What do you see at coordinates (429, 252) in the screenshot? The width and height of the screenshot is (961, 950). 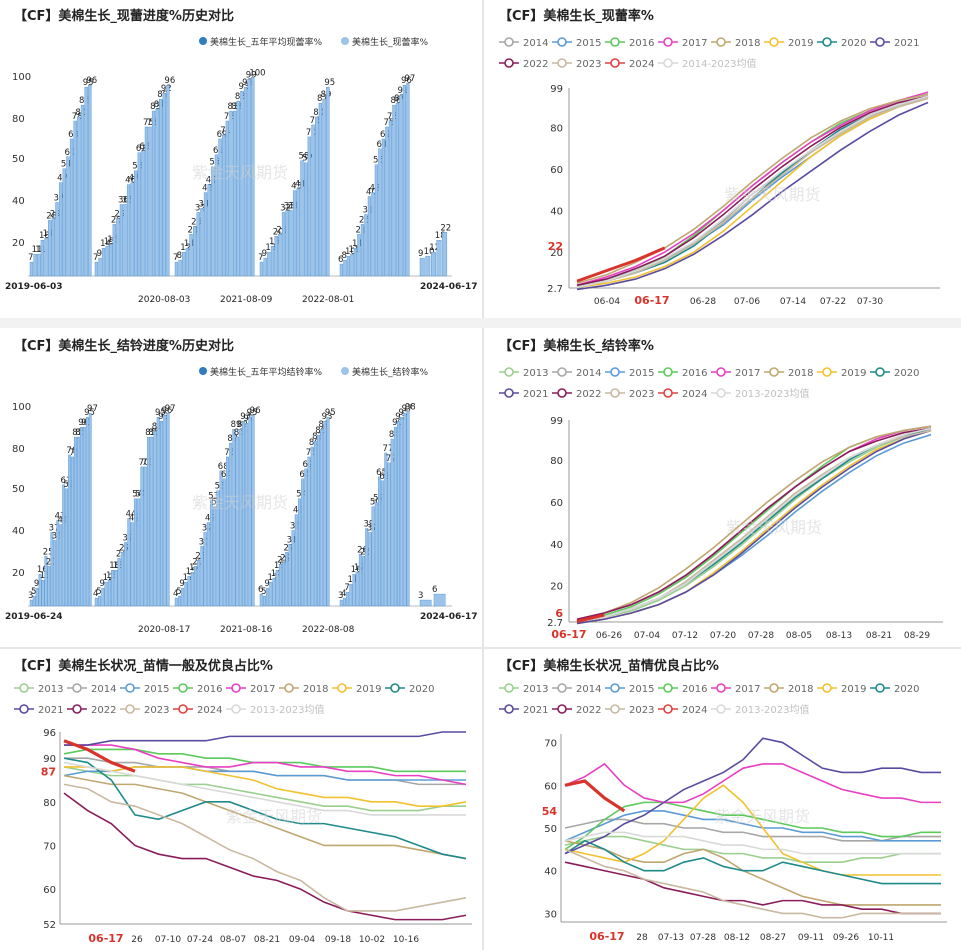 I see `bar-value-label: 10` at bounding box center [429, 252].